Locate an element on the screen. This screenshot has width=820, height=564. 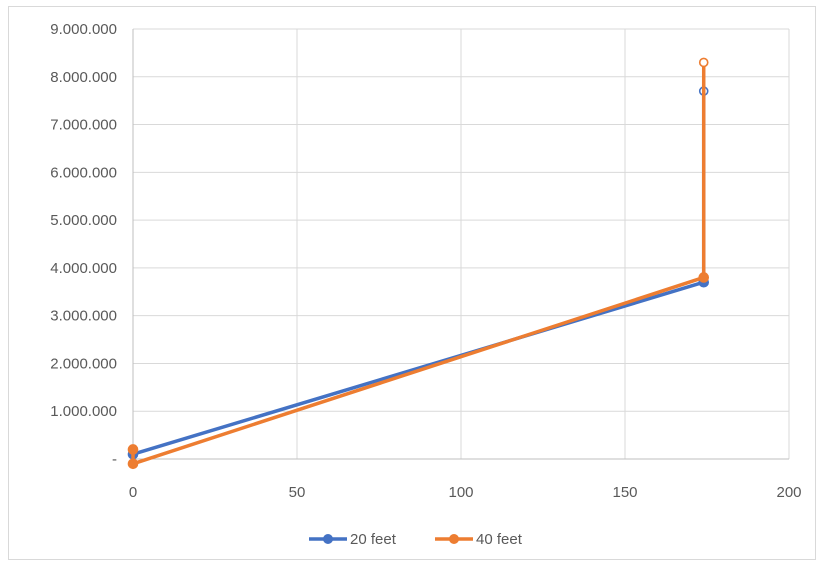
y-tick-label: 6.000.000 is located at coordinates (83, 172).